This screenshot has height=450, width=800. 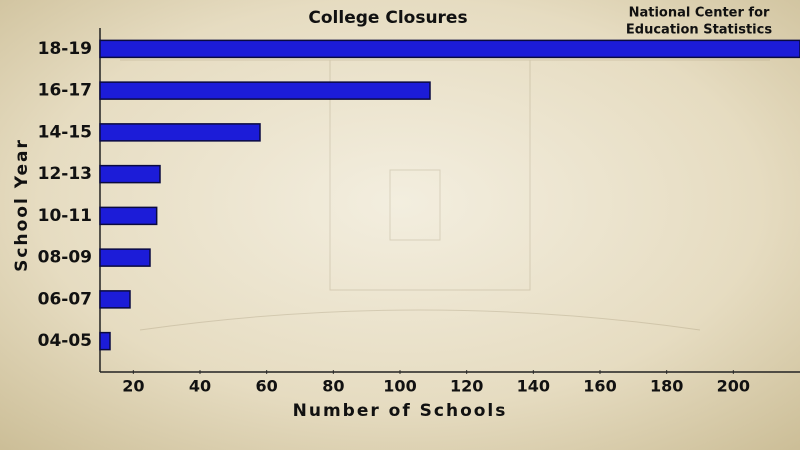 What do you see at coordinates (399, 386) in the screenshot?
I see `x-tick-label: 100` at bounding box center [399, 386].